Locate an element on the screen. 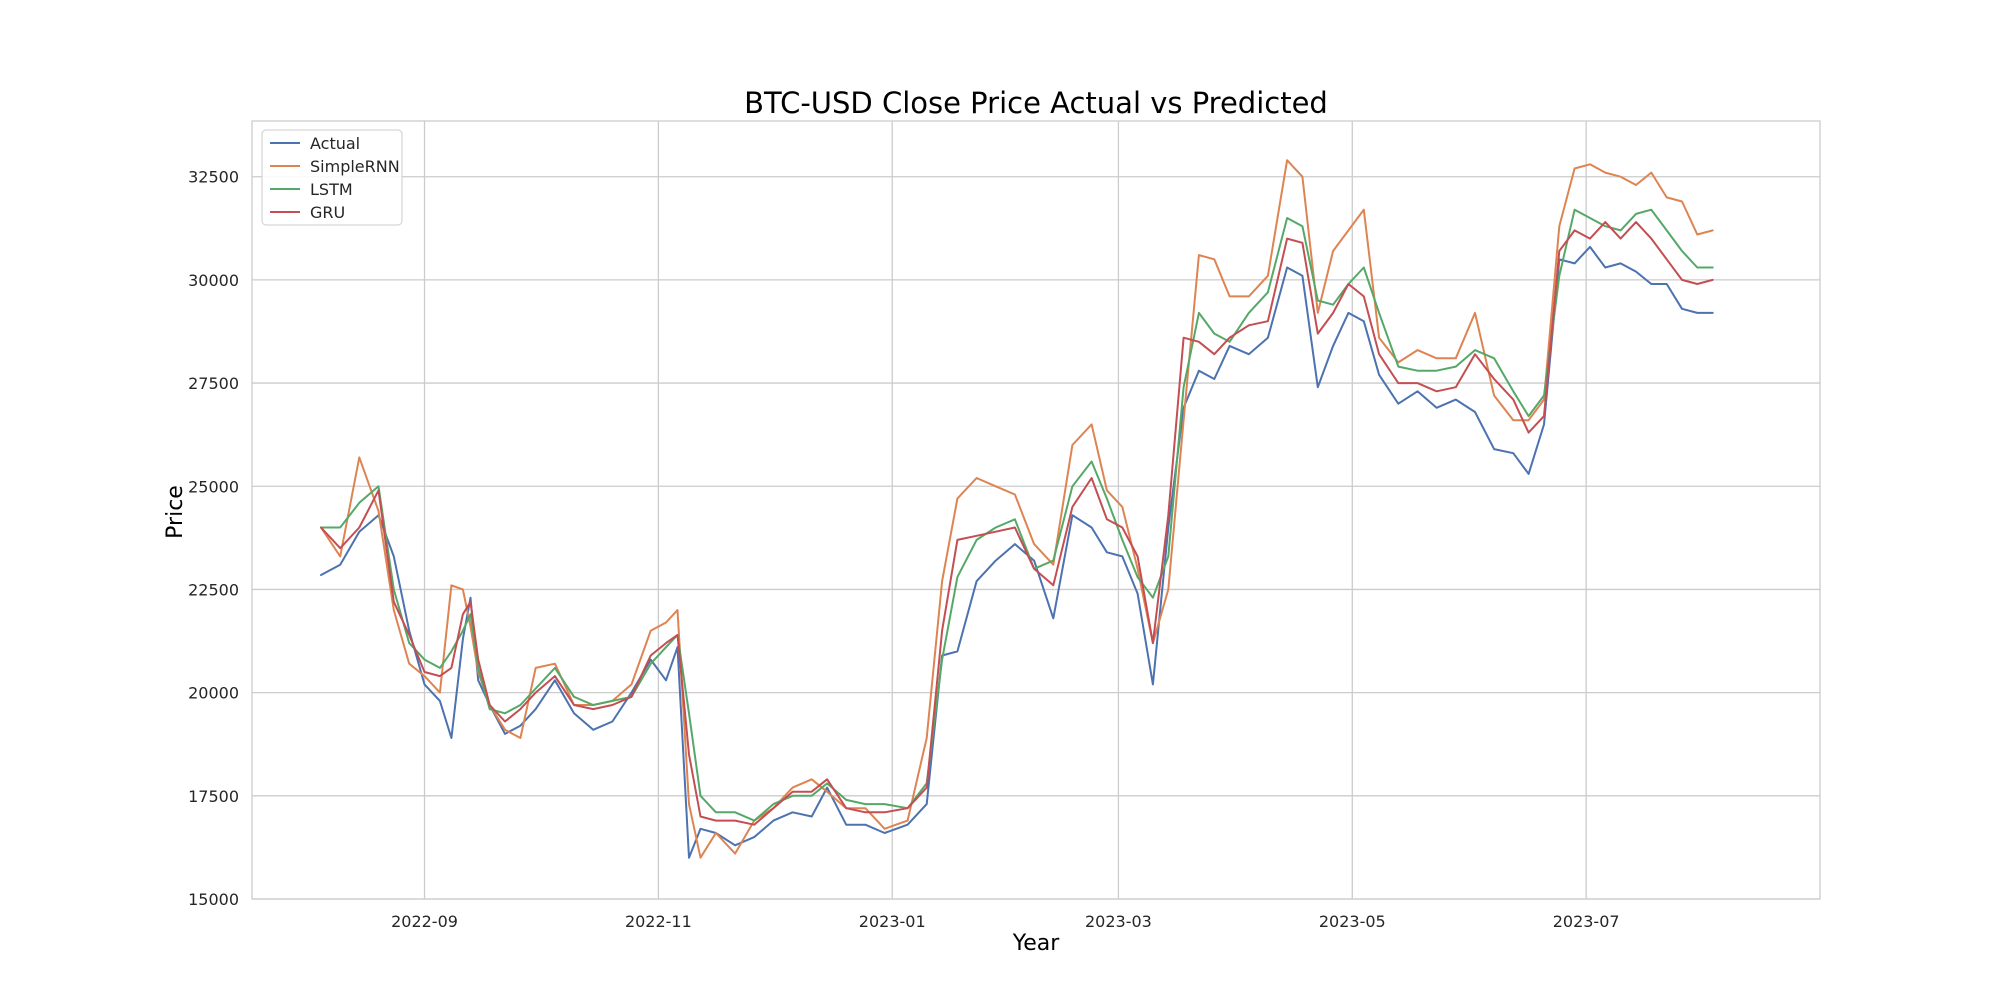 Image resolution: width=2000 pixels, height=1000 pixels. y-tick-label: 32500 is located at coordinates (213, 177).